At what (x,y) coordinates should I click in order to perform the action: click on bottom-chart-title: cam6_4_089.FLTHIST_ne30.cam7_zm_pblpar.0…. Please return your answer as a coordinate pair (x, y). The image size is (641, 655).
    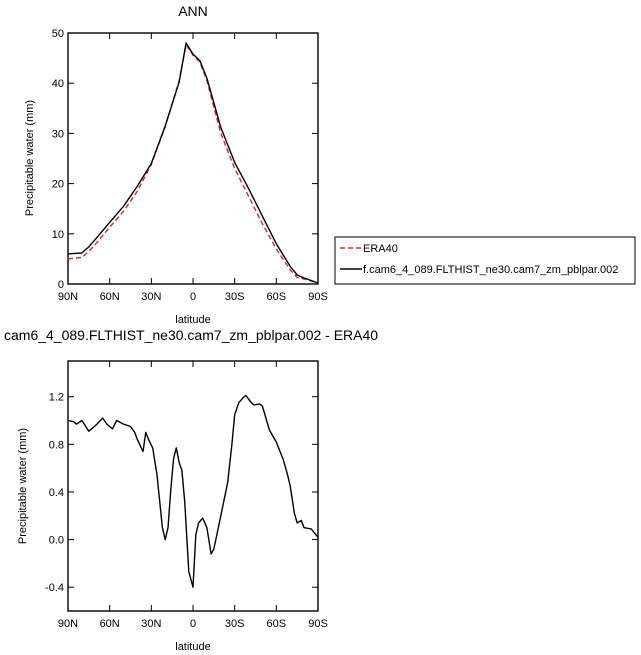
    Looking at the image, I should click on (191, 335).